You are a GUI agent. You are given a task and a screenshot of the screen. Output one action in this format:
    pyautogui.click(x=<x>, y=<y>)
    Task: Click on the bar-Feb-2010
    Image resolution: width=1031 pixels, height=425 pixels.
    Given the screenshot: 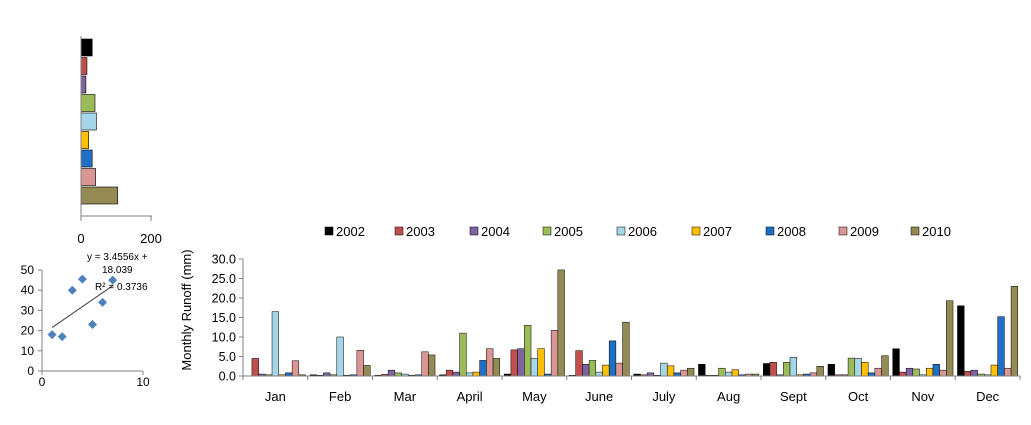 What is the action you would take?
    pyautogui.click(x=367, y=371)
    